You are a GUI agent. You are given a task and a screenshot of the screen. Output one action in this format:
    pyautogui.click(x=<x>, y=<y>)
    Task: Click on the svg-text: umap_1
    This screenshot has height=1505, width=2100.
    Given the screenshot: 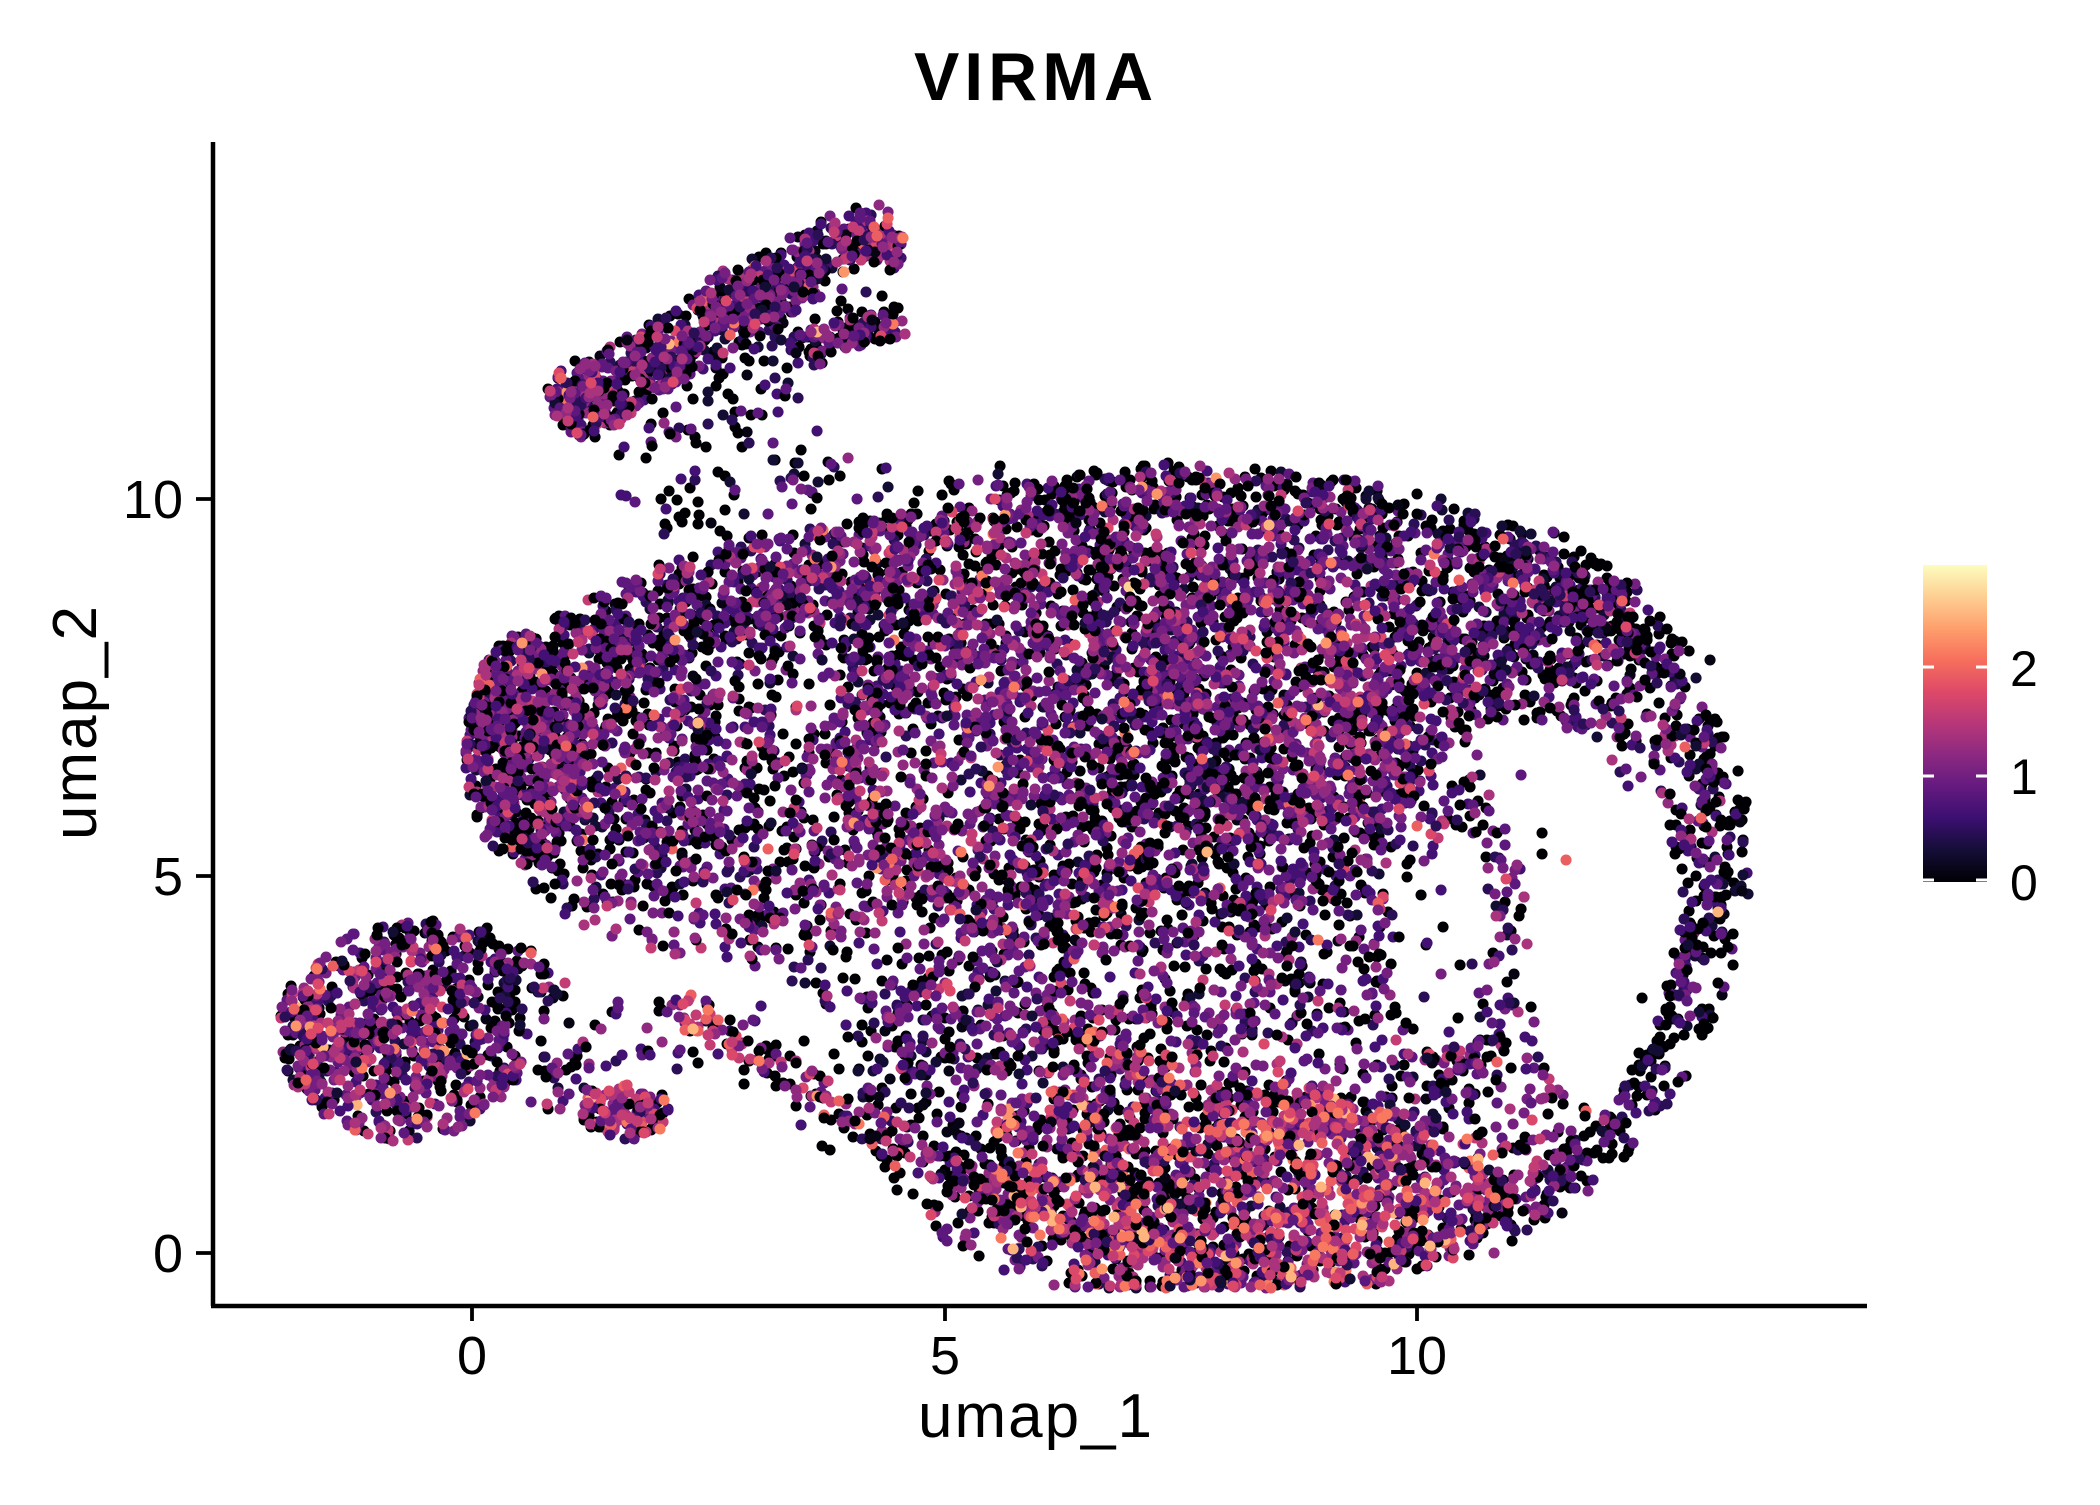 What is the action you would take?
    pyautogui.click(x=1036, y=1416)
    